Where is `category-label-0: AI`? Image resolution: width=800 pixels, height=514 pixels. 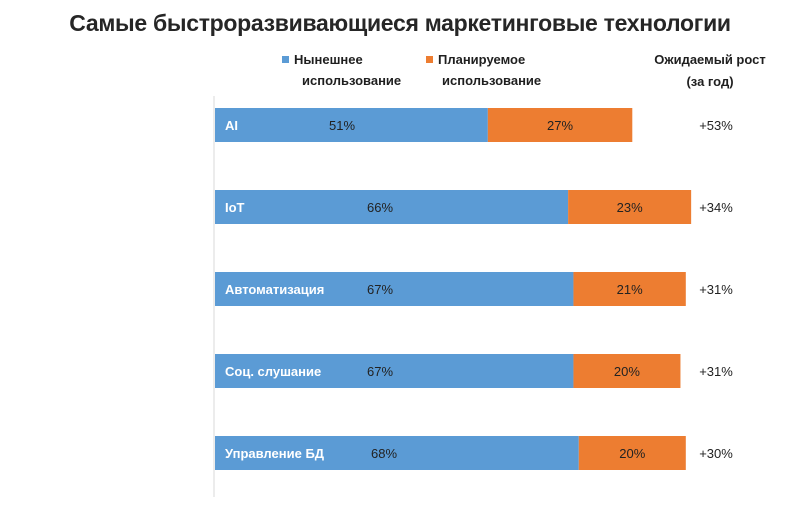 category-label-0: AI is located at coordinates (231, 125).